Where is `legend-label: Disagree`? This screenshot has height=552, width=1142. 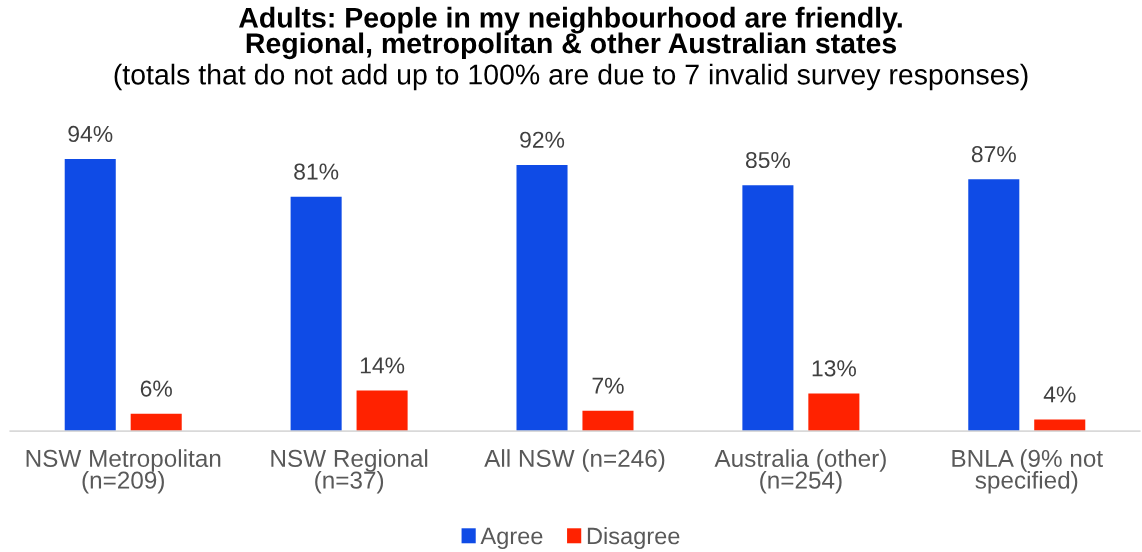
legend-label: Disagree is located at coordinates (633, 538).